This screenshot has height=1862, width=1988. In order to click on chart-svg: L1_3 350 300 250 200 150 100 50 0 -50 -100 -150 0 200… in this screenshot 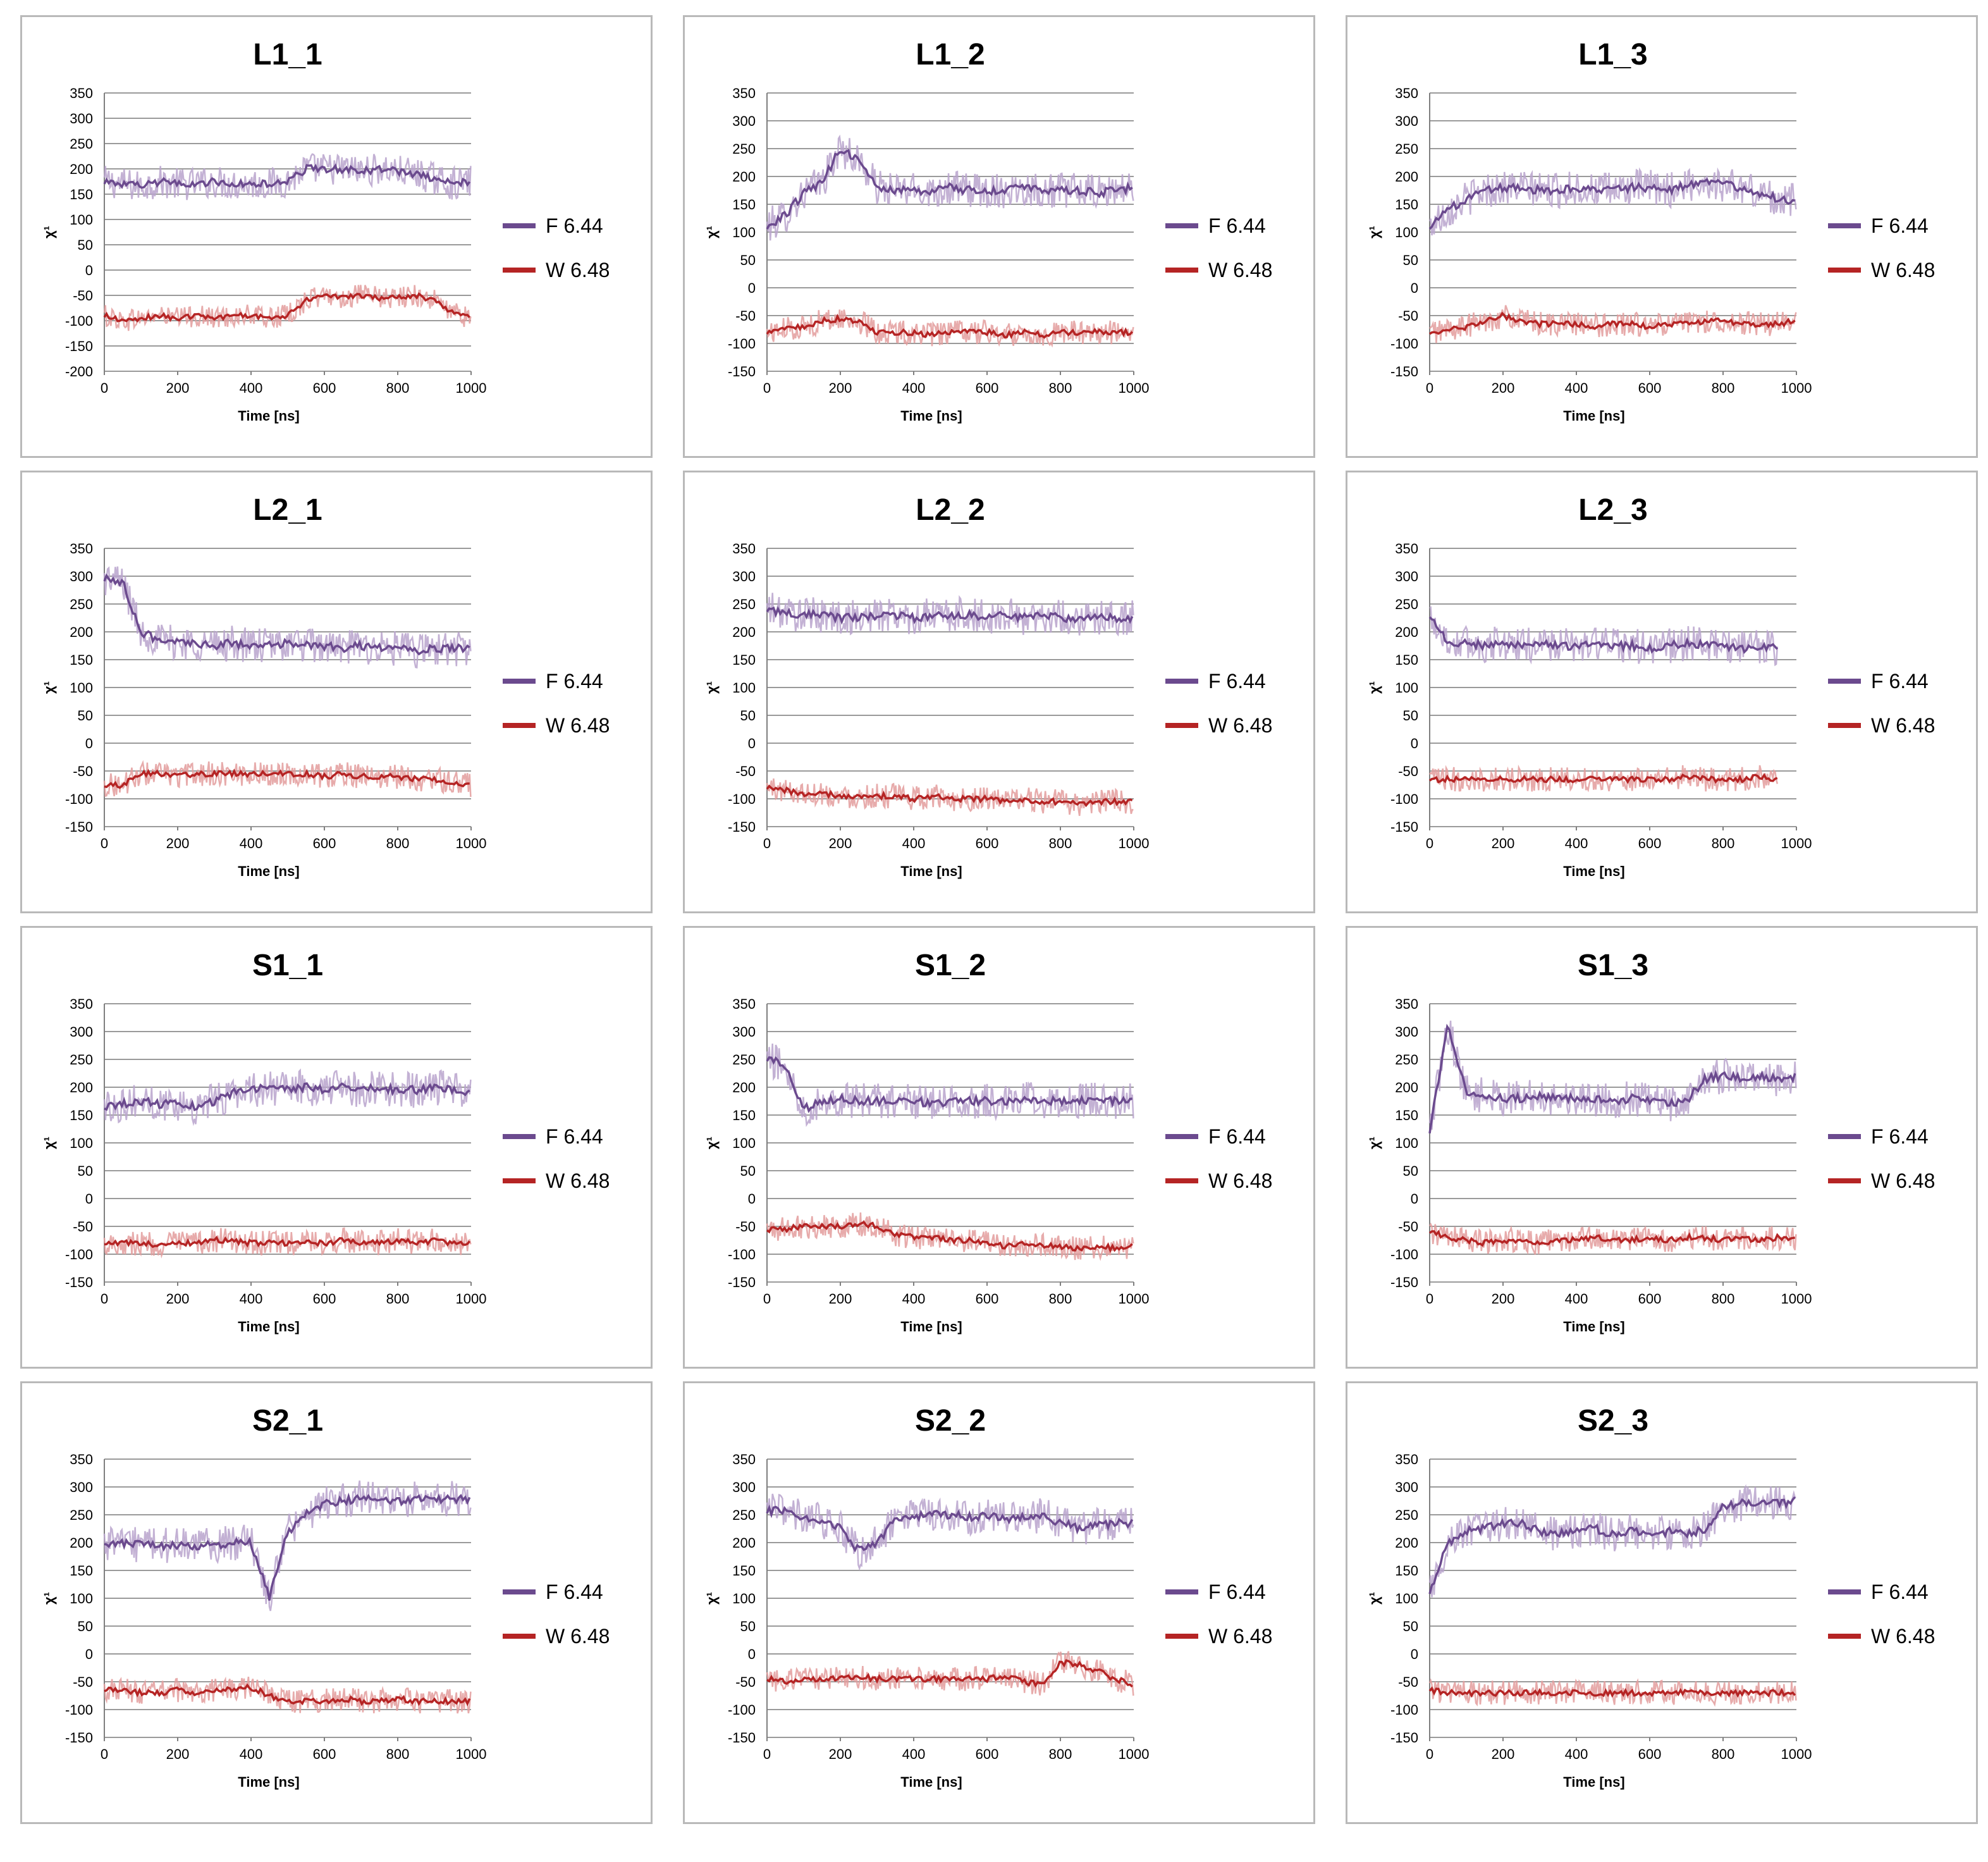, I will do `click(1650, 231)`.